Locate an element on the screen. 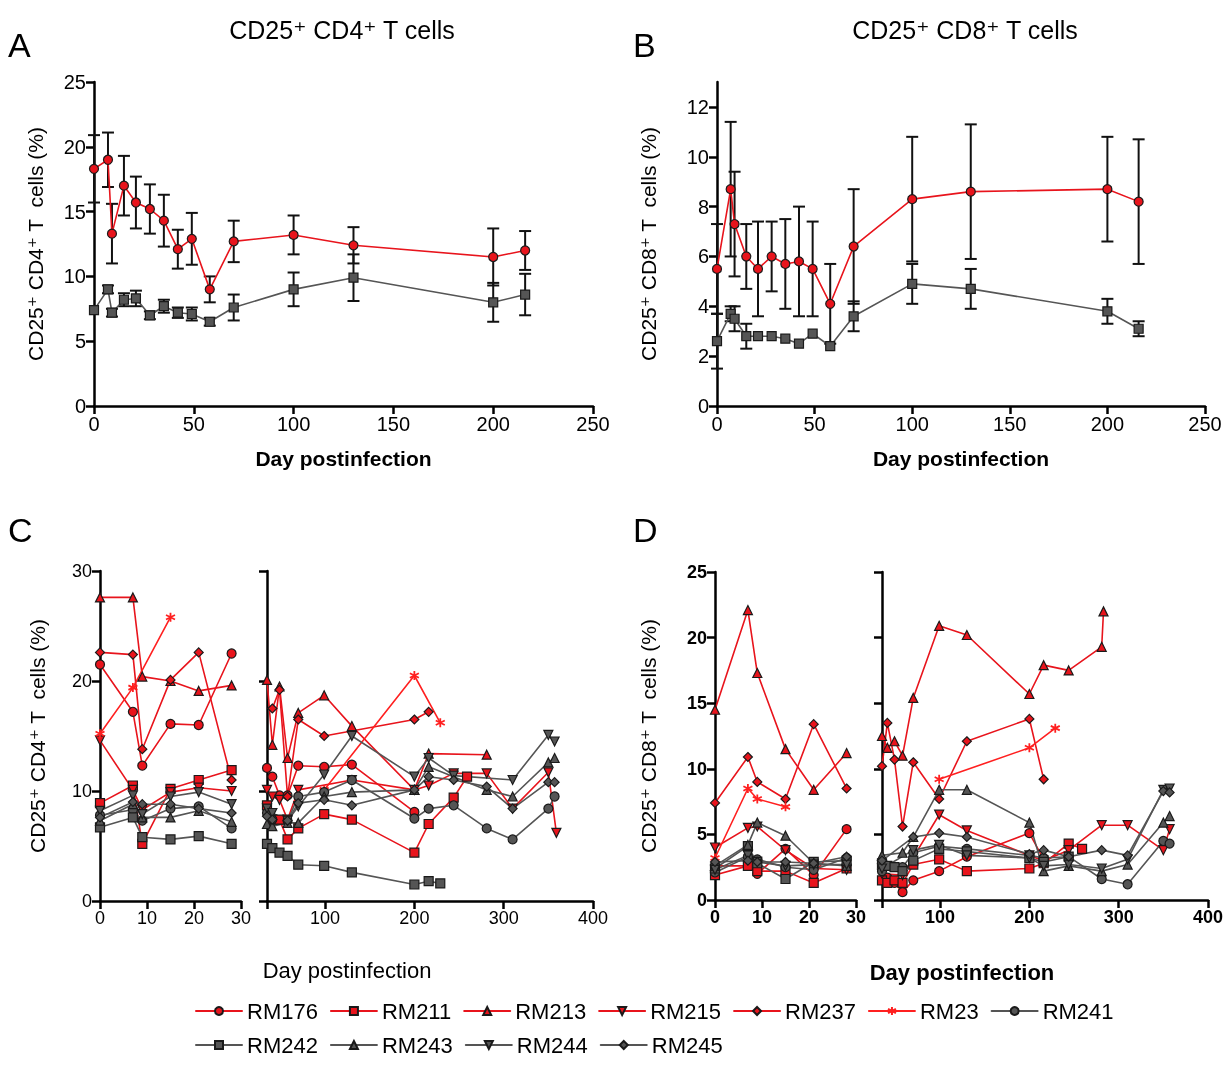 This screenshot has height=1069, width=1230. y-tick-label: 4 is located at coordinates (703, 306).